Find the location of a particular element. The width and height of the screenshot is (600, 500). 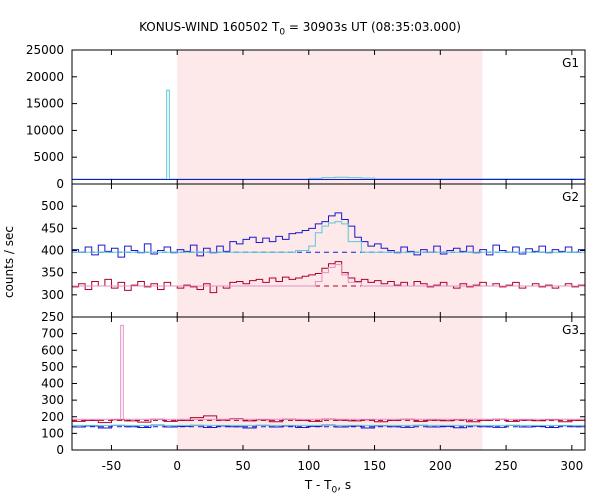

y-tick-label: 200 is located at coordinates (52, 417).